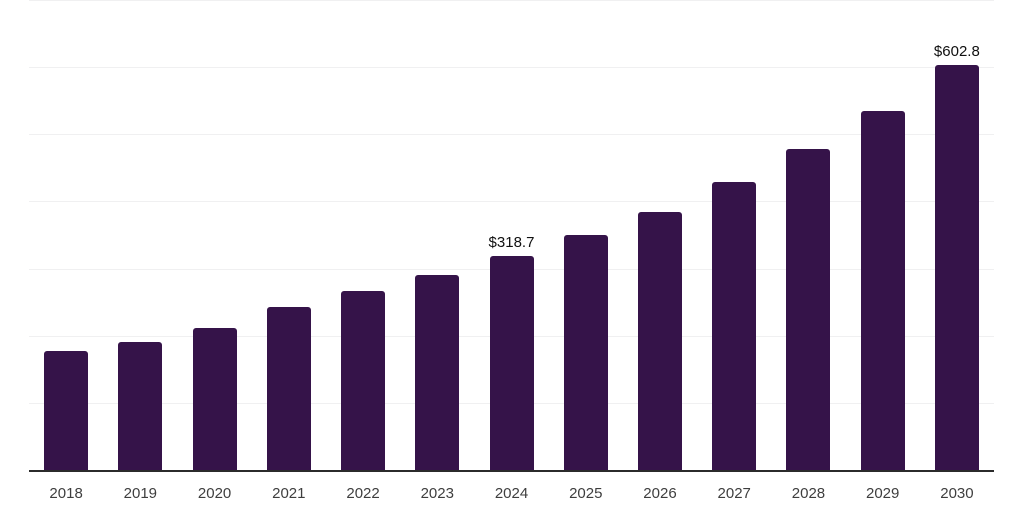  I want to click on bar-2022, so click(363, 380).